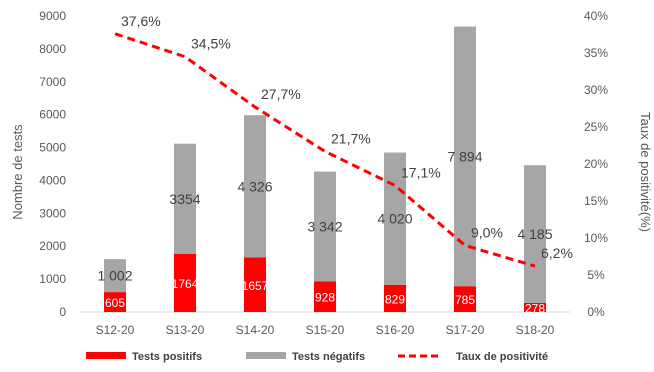 The image size is (654, 372). I want to click on y-tick-label: 9000, so click(52, 16).